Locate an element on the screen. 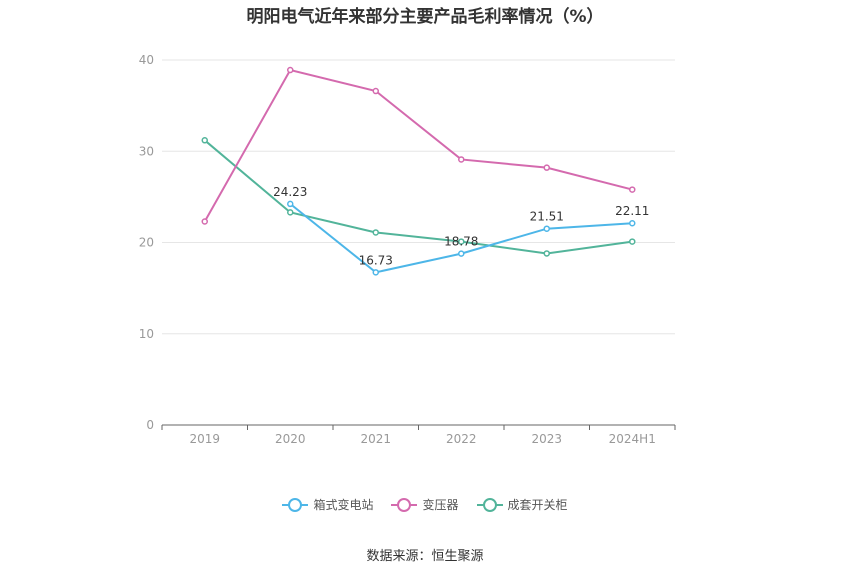 Image resolution: width=850 pixels, height=575 pixels. legend-label: 成套开关柜 is located at coordinates (537, 505).